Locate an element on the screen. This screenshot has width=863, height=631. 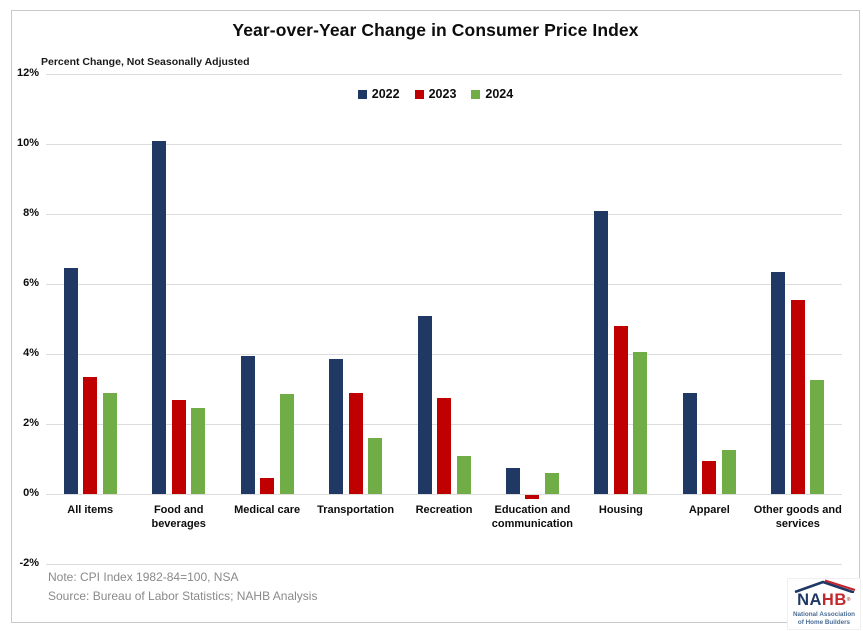
legend-label-2024: 2024 is located at coordinates (499, 94).